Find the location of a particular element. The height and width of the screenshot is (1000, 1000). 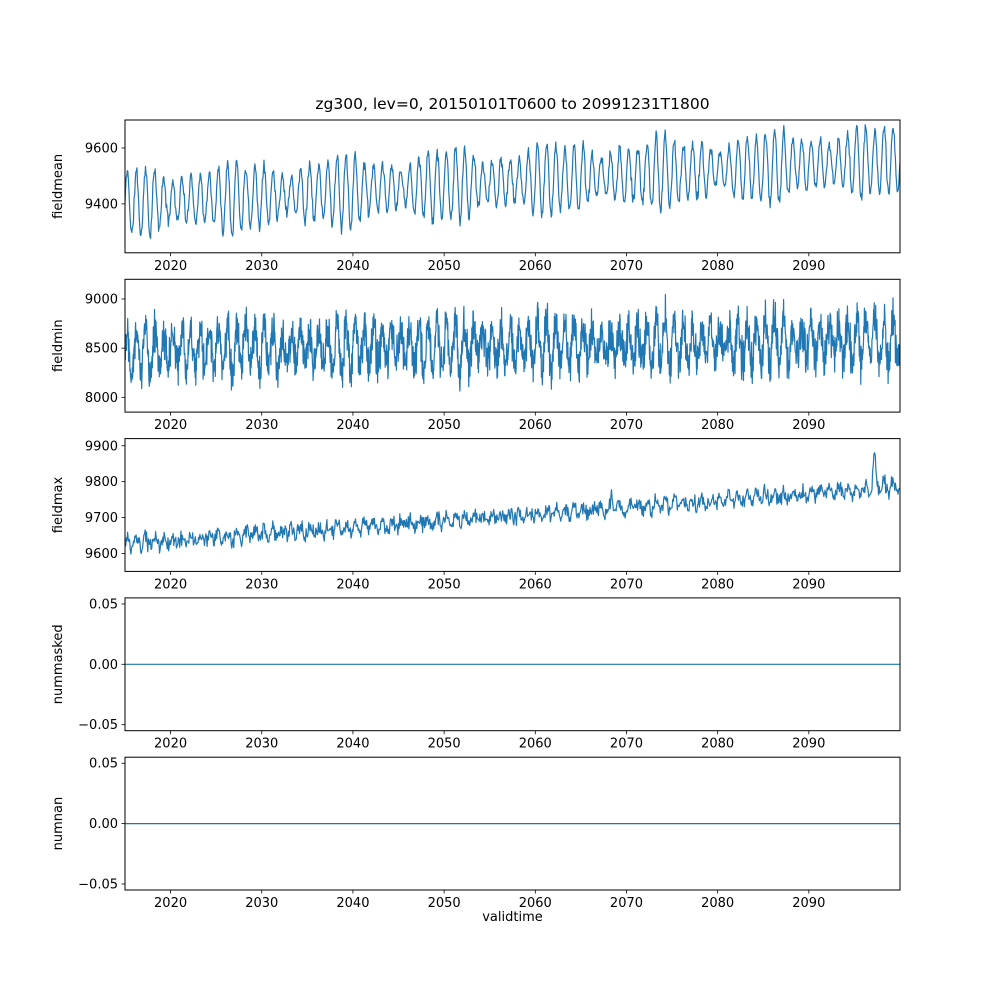

y-tick-label: 9700 is located at coordinates (101, 518).